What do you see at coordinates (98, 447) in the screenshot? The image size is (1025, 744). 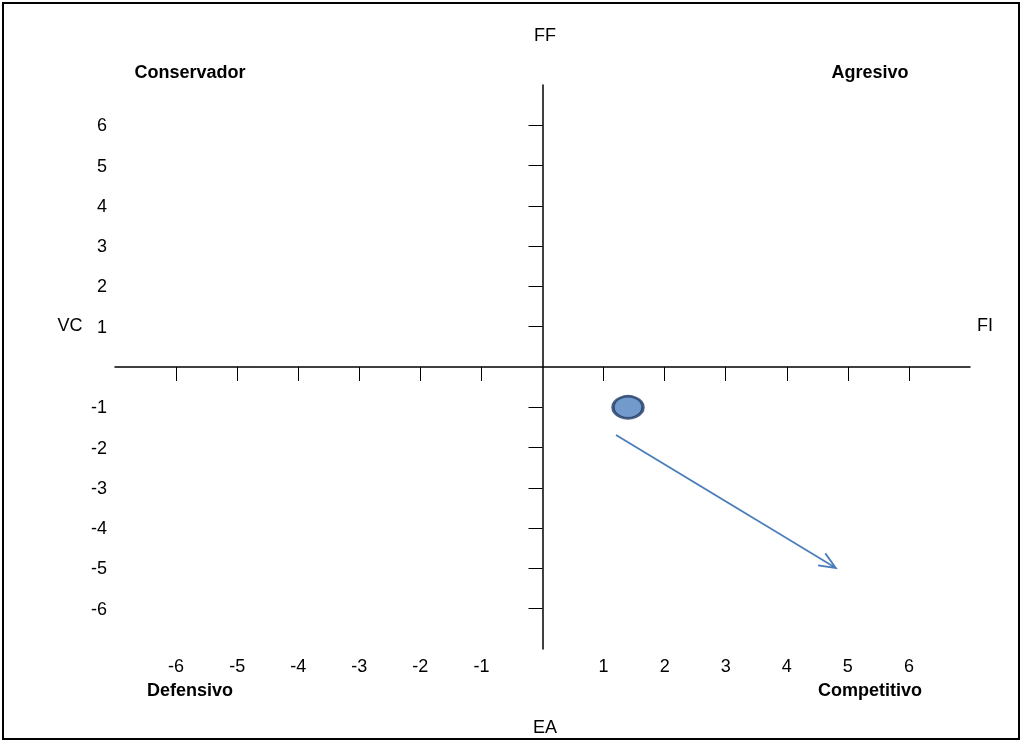 I see `y-tick-label: -2` at bounding box center [98, 447].